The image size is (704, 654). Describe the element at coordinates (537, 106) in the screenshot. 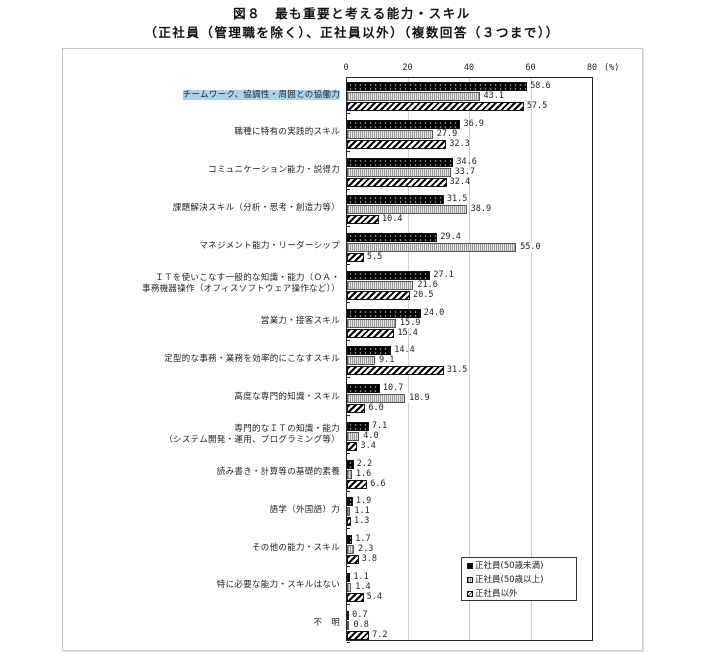

I see `value-label: 57.5` at that location.